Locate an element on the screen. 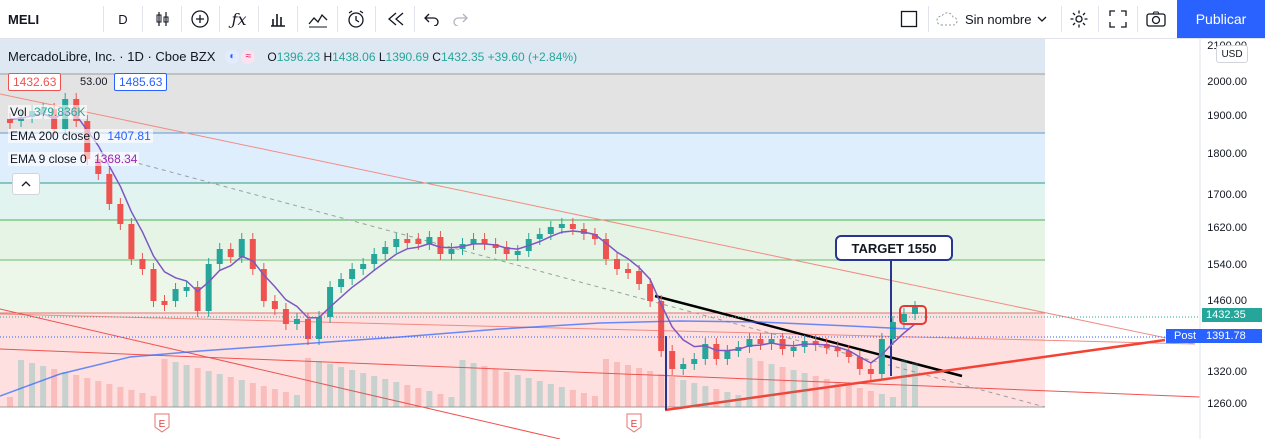 This screenshot has width=1265, height=439. price-change: +39.60 (+2.84%) is located at coordinates (532, 56).